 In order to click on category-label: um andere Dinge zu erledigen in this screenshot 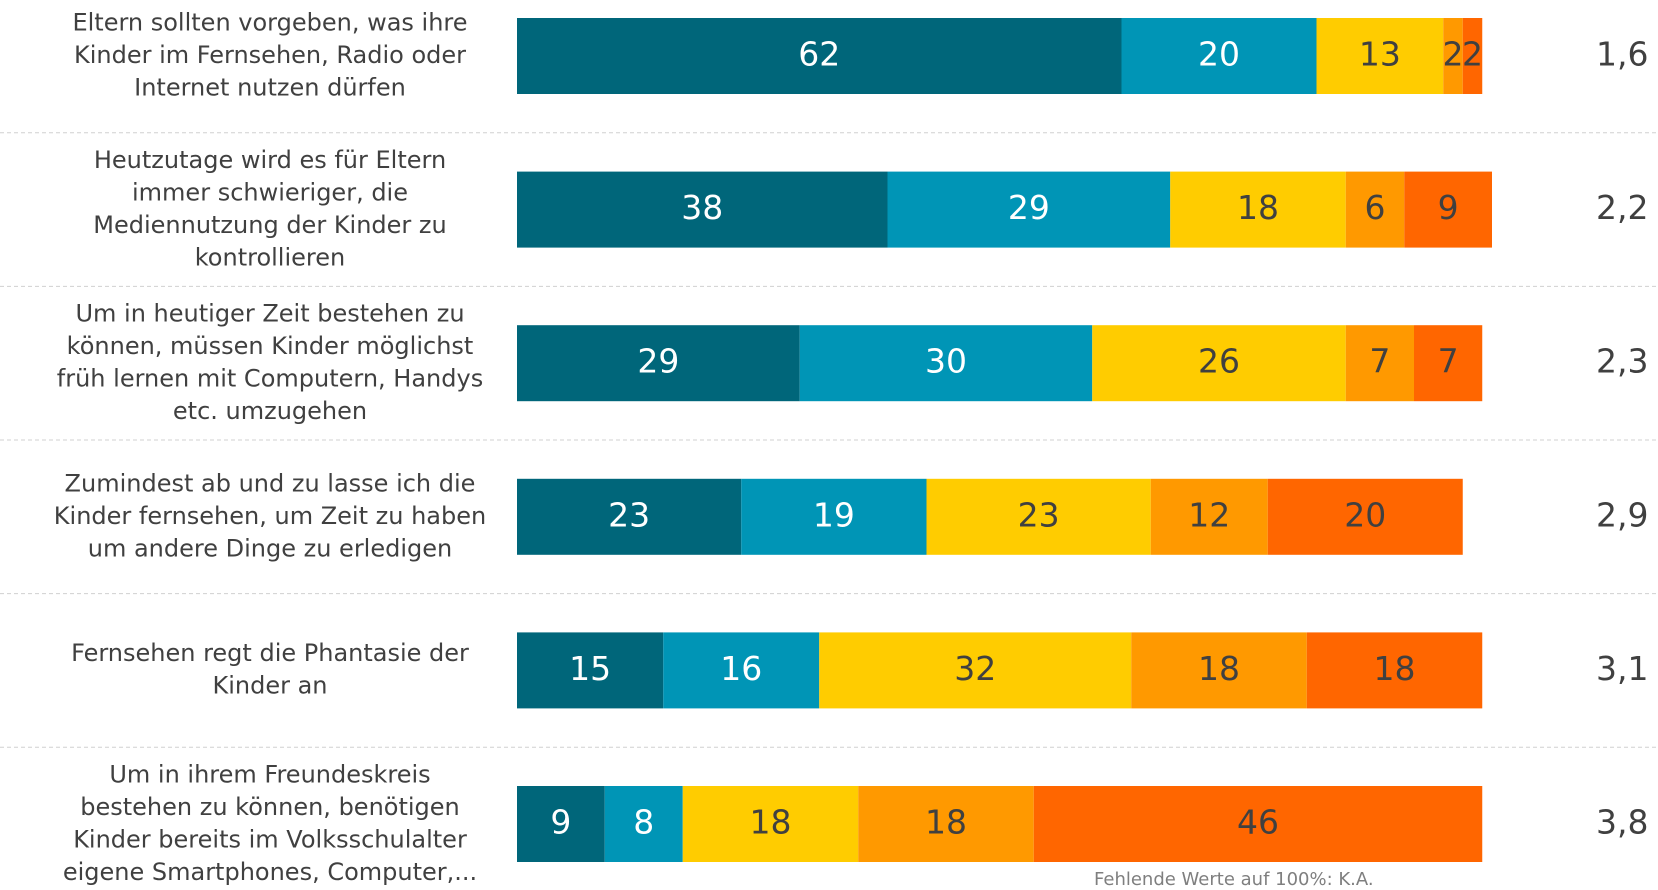, I will do `click(270, 548)`.